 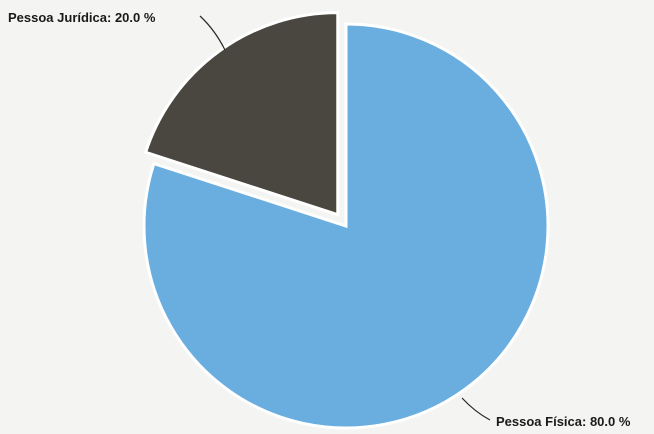 What do you see at coordinates (212, 33) in the screenshot?
I see `leader-line-pessoa-juridica` at bounding box center [212, 33].